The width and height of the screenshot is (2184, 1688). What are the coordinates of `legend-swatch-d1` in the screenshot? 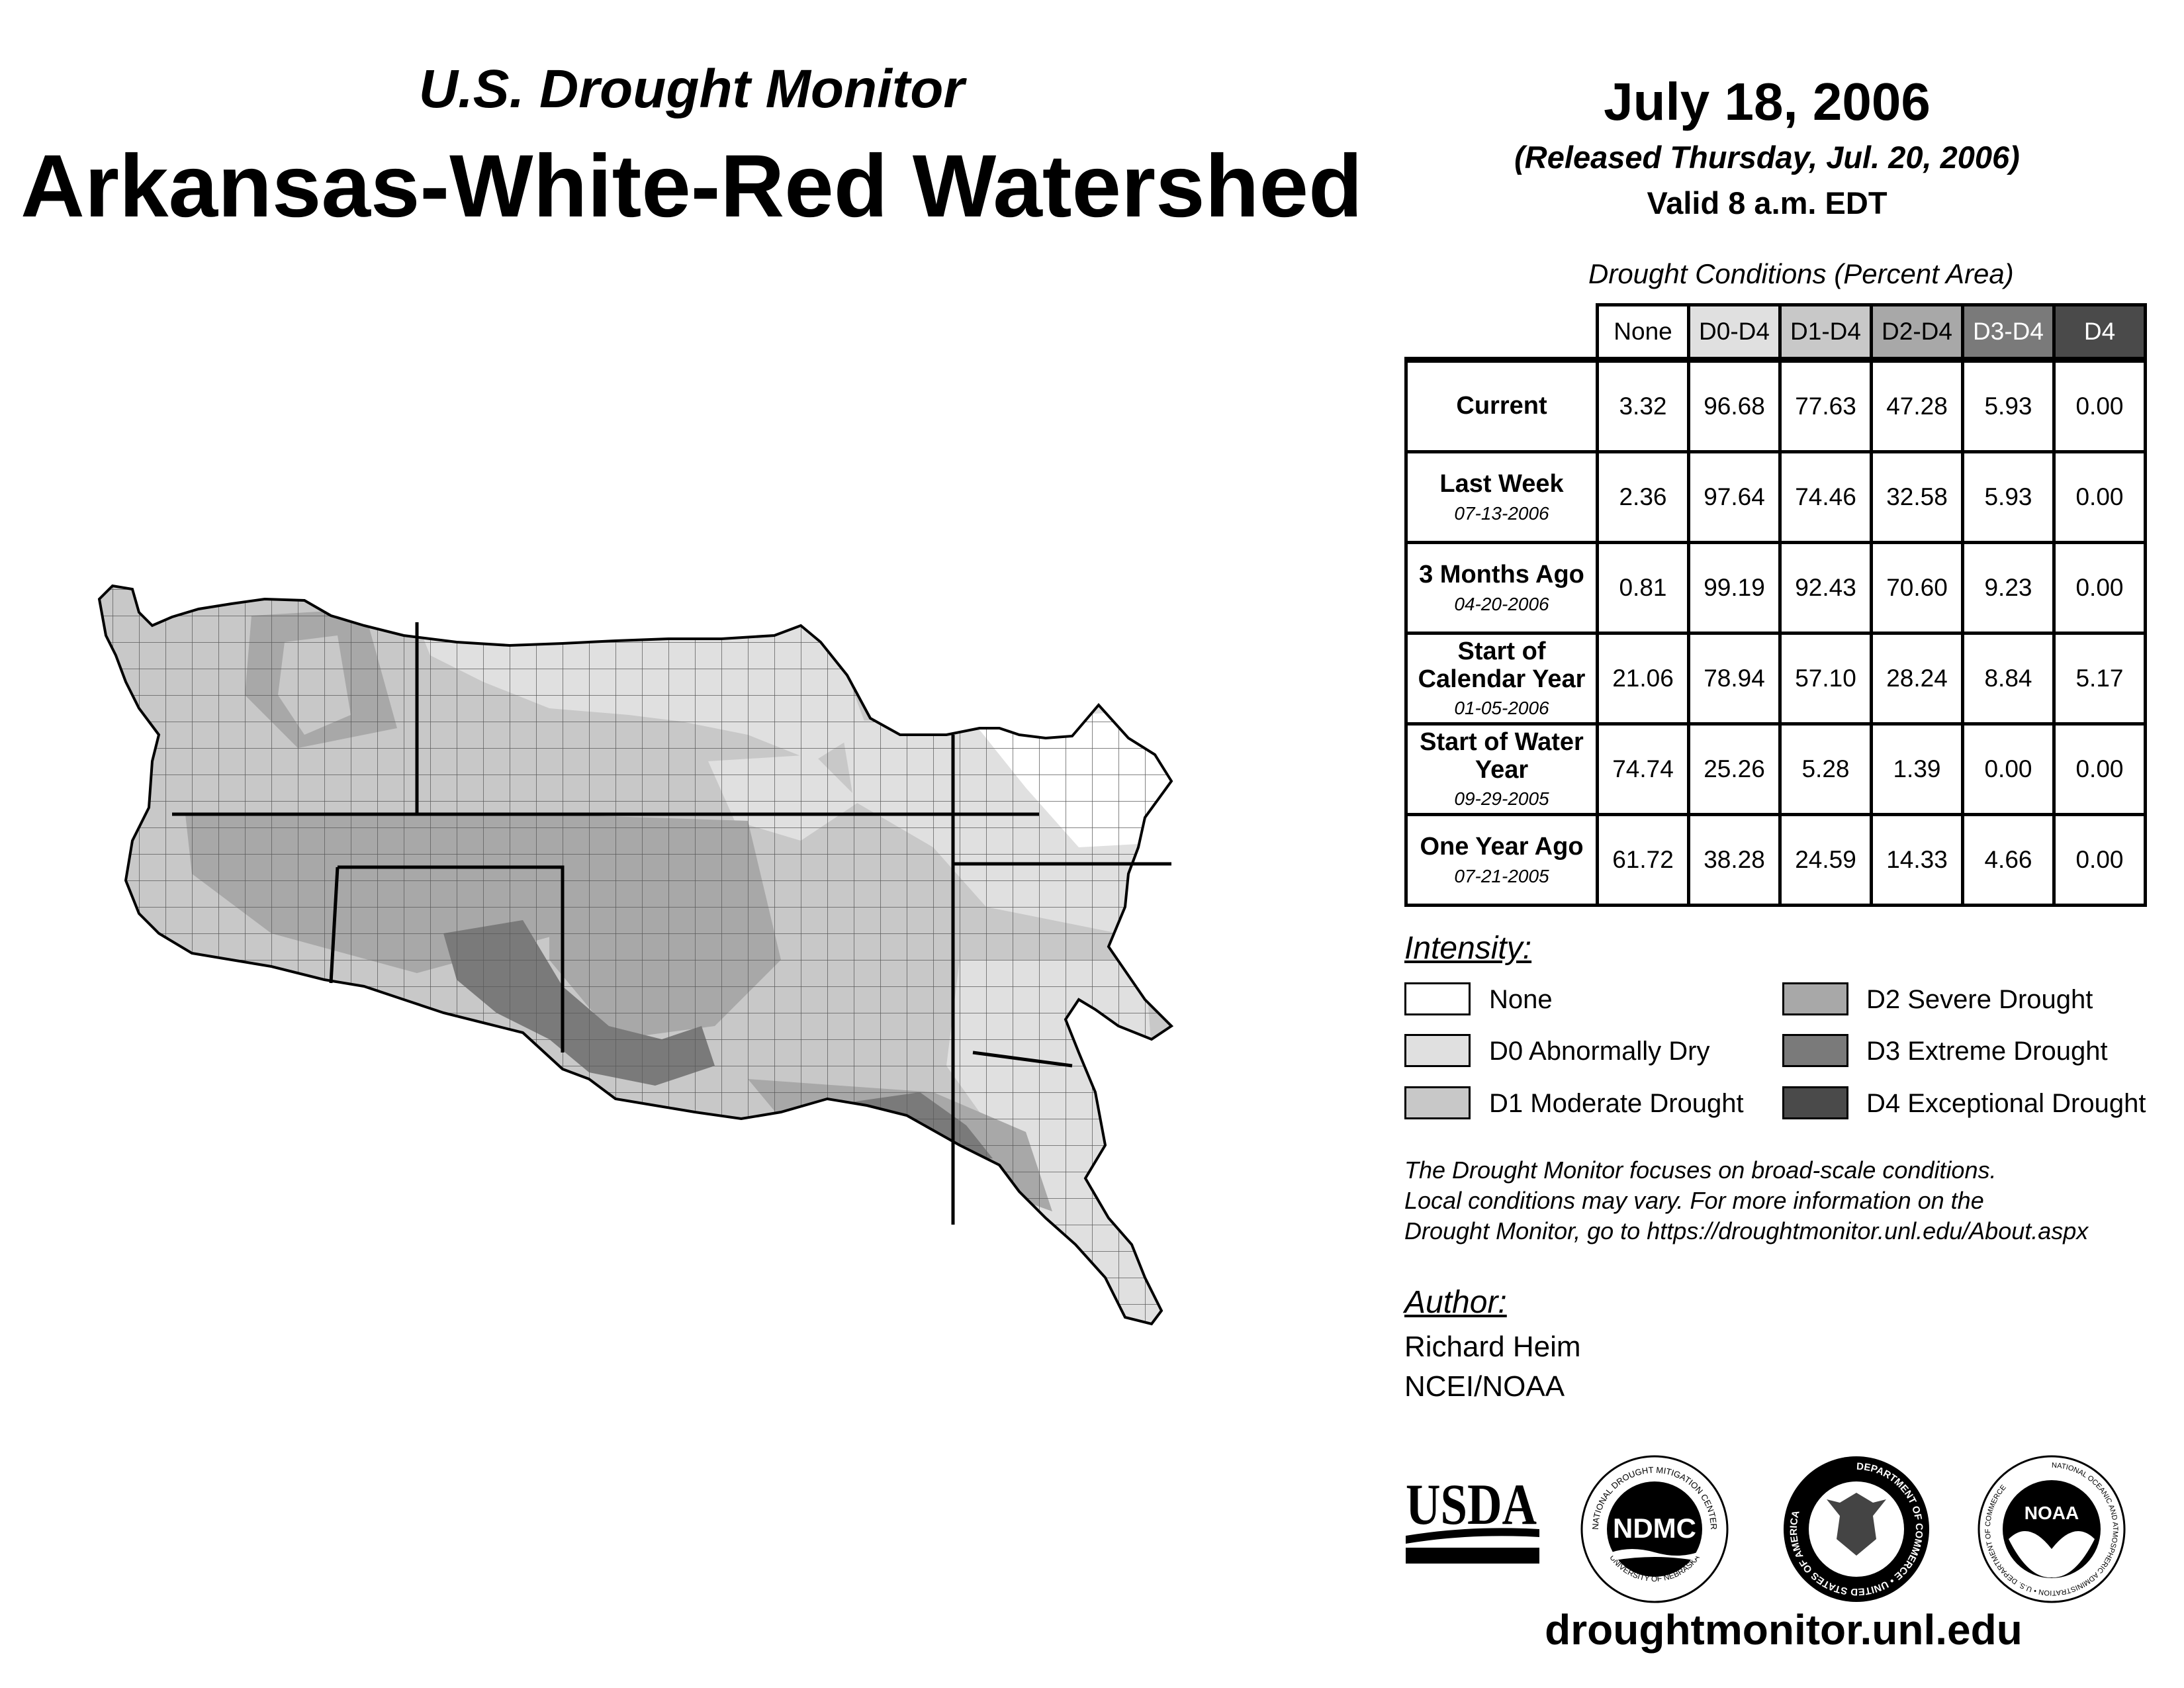 It's located at (1437, 1102).